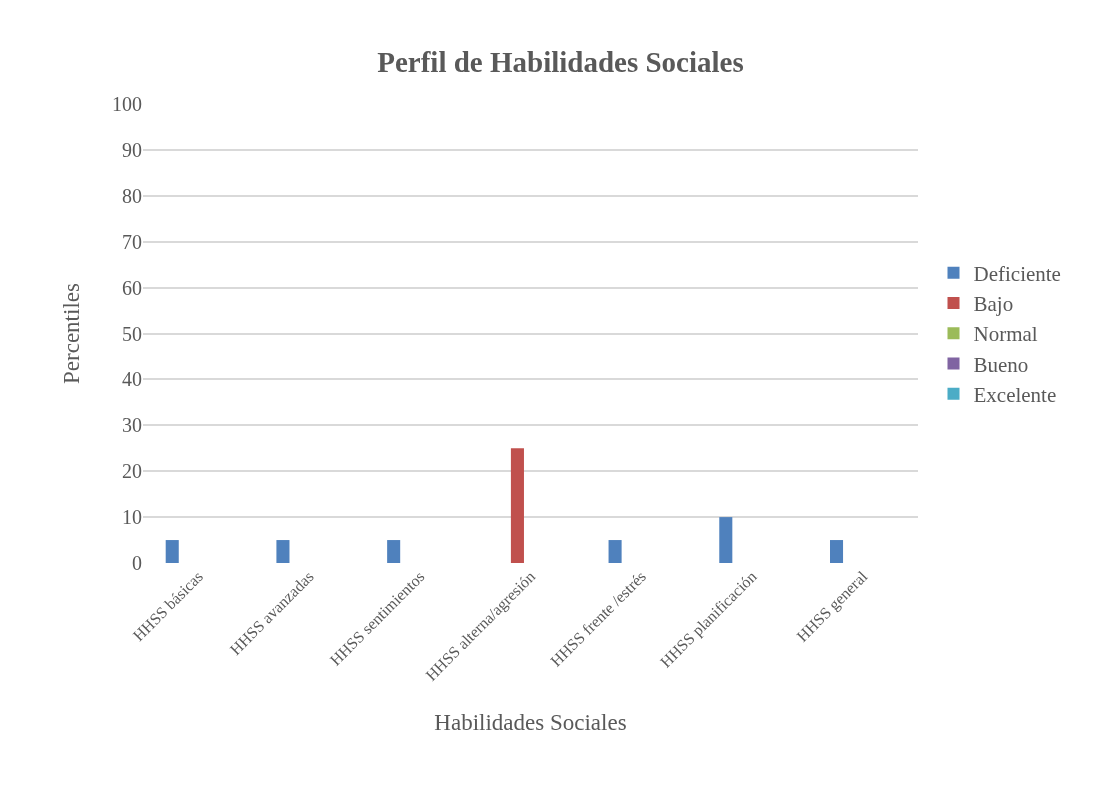  Describe the element at coordinates (132, 517) in the screenshot. I see `y-tick-label: 10` at that location.